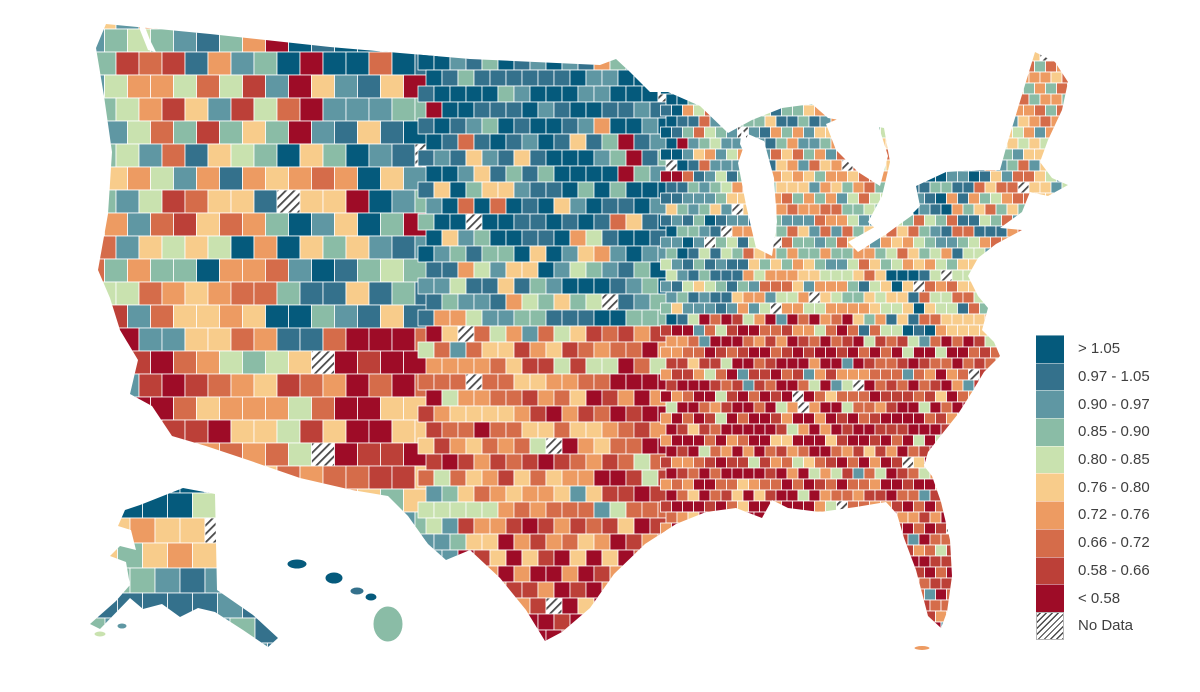  I want to click on legend-swatch, so click(1050, 487).